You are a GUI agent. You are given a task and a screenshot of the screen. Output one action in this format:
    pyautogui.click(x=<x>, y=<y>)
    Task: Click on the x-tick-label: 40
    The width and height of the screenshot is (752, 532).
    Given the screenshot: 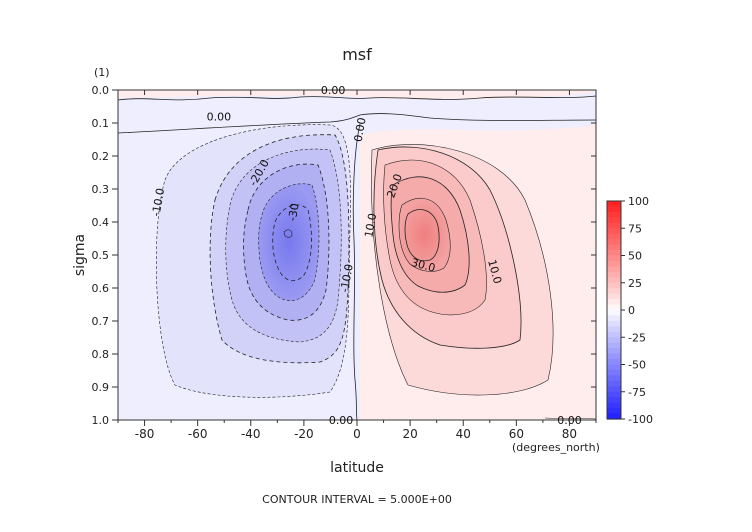 What is the action you would take?
    pyautogui.click(x=463, y=434)
    